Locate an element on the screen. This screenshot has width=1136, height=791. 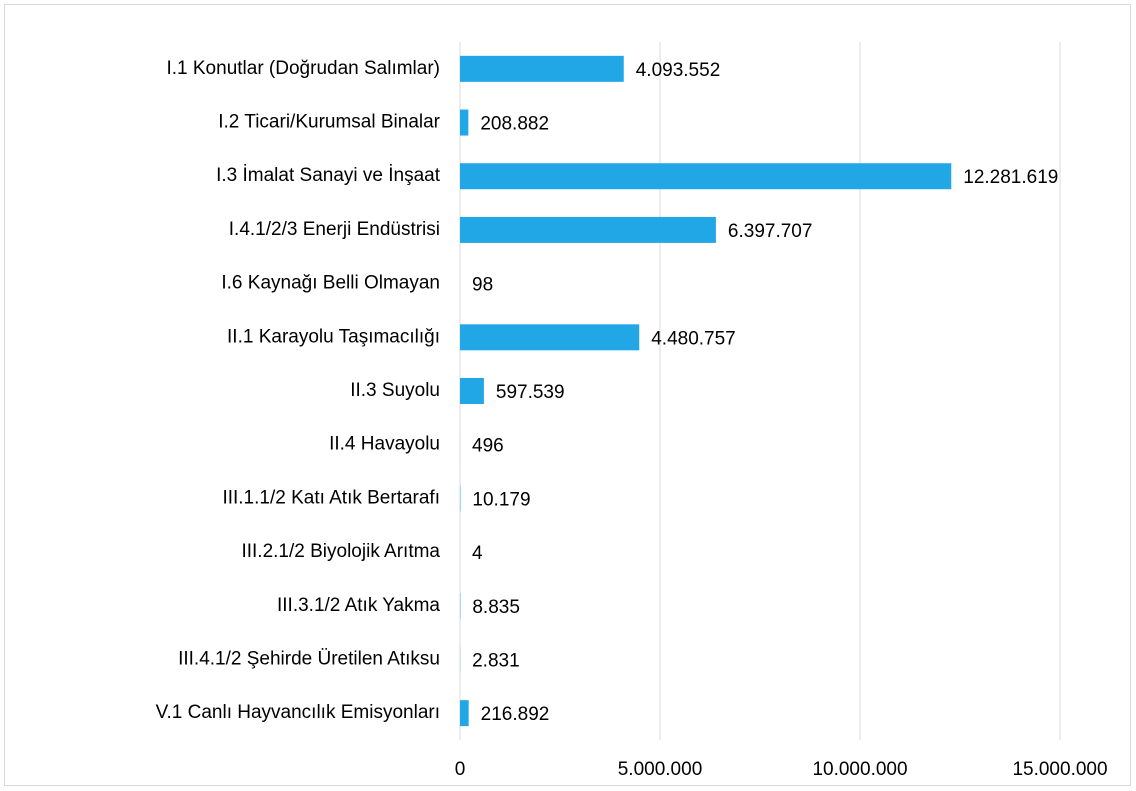
category-label: I.4.1/2/3 Enerji Endüstrisi is located at coordinates (334, 229).